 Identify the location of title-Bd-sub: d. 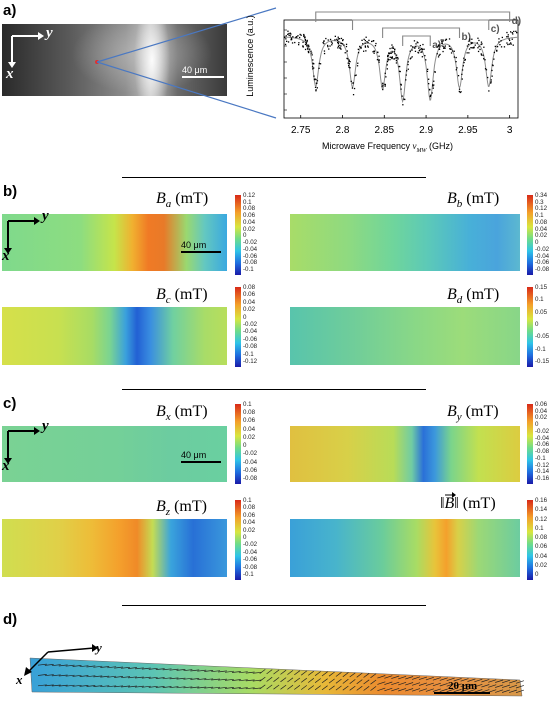
(459, 300).